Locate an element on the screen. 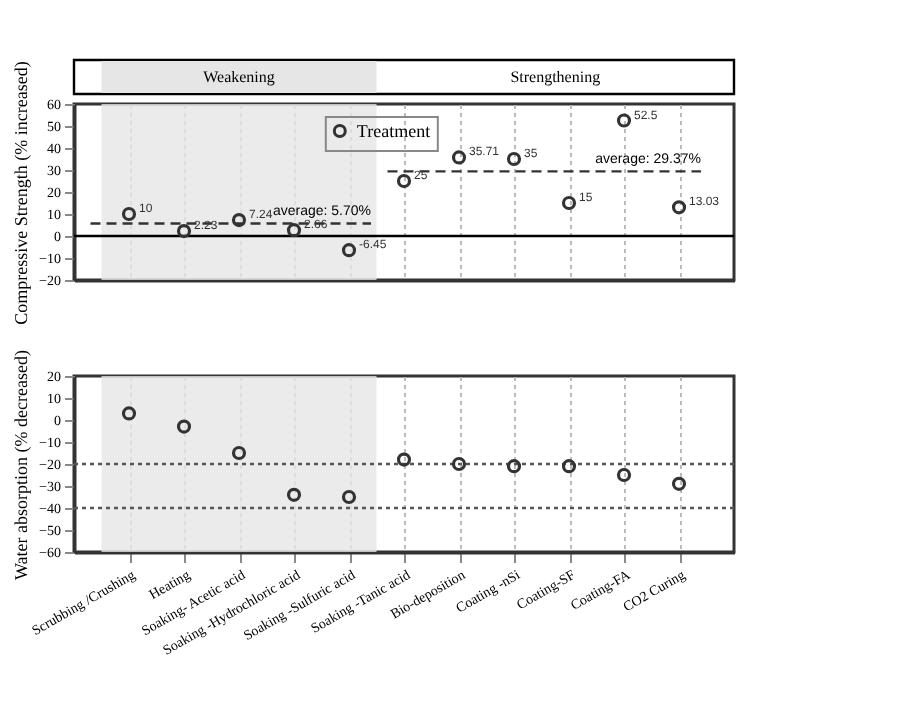  legend-label: Treatment is located at coordinates (394, 131).